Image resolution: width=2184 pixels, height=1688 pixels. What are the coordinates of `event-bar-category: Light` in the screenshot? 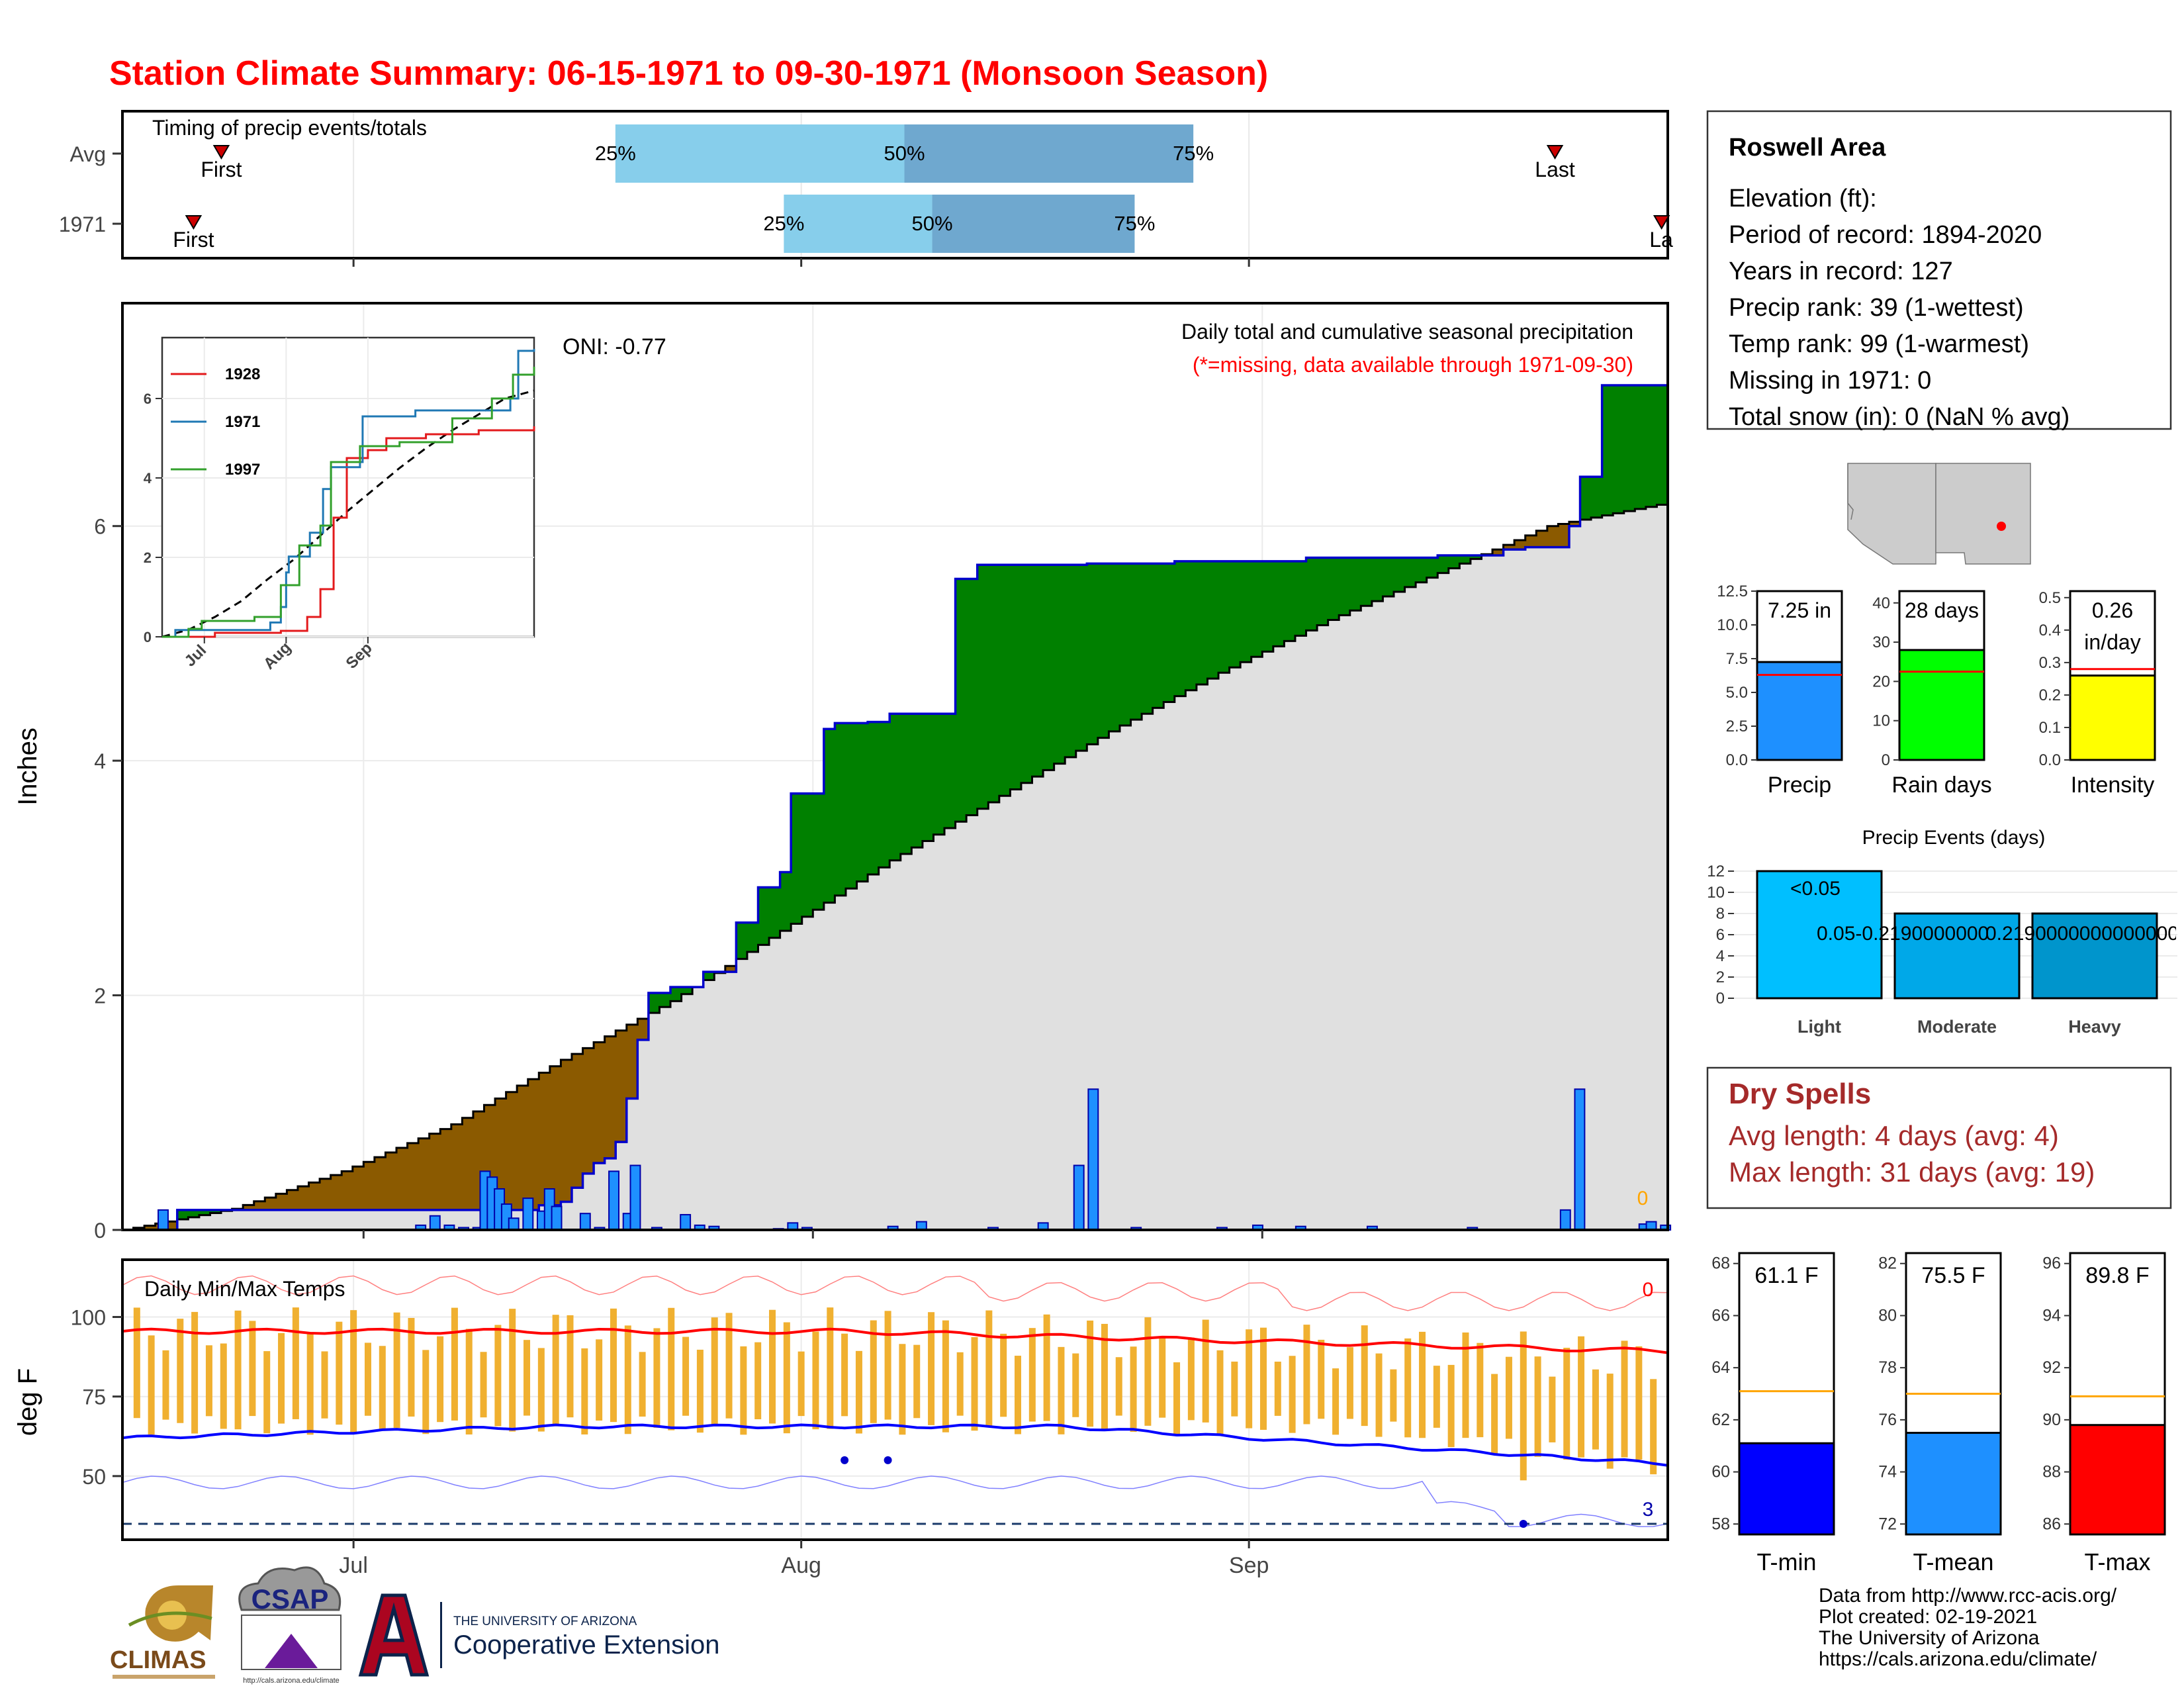 It's located at (1819, 1027).